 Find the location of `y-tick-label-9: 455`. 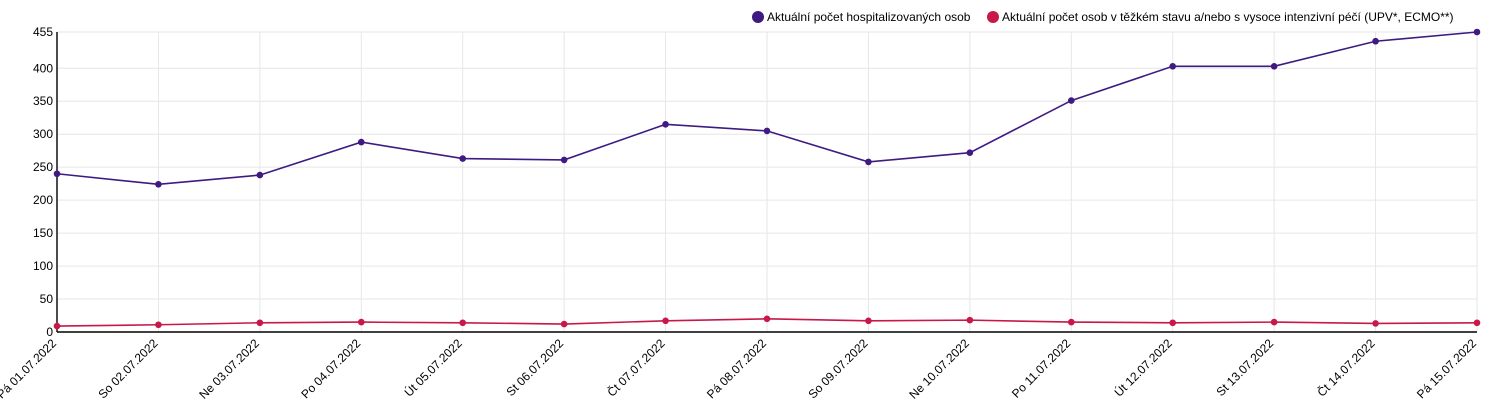

y-tick-label-9: 455 is located at coordinates (43, 32).